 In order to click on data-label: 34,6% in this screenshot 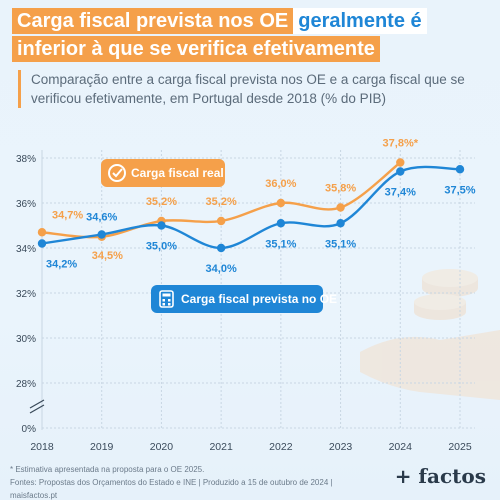, I will do `click(101, 218)`.